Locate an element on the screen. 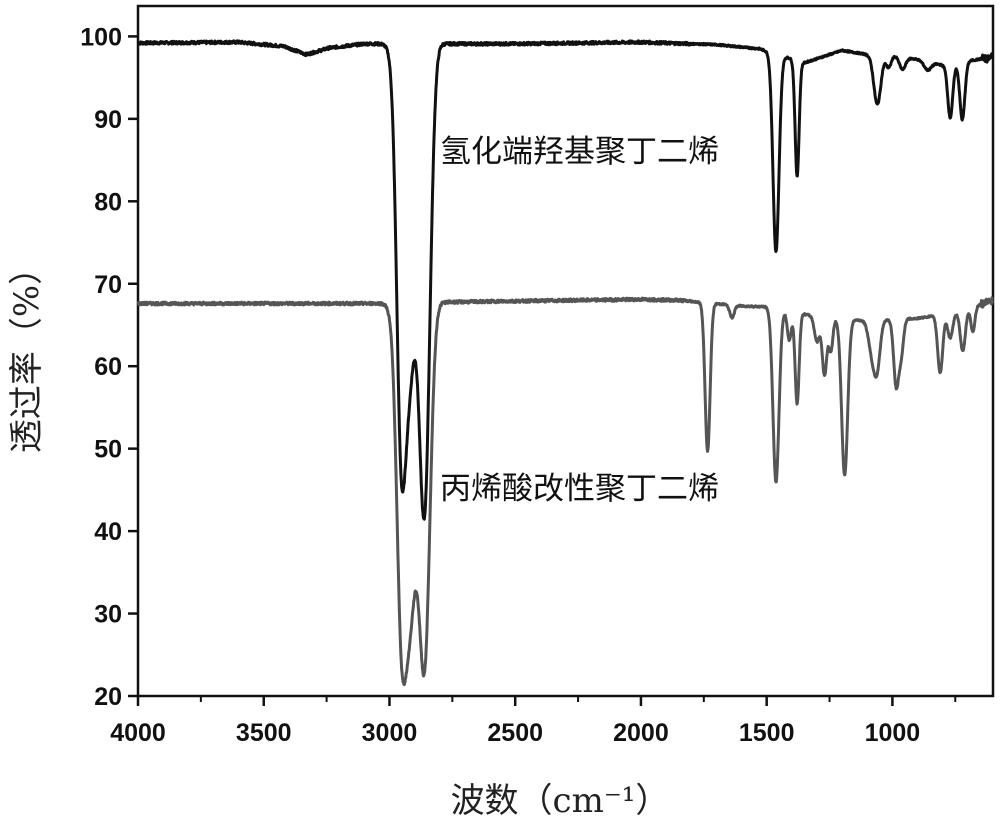 This screenshot has width=1000, height=832. x-axis-ticks: 4000 3500 3000 2500 2000 1500 1000 is located at coordinates (532, 721).